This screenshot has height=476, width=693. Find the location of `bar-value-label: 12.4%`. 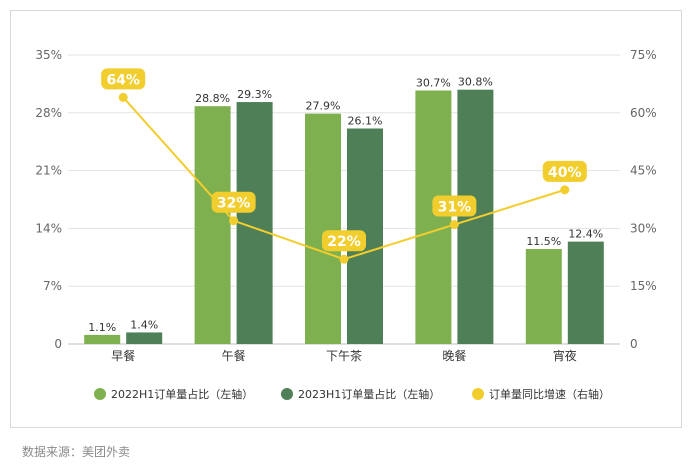

bar-value-label: 12.4% is located at coordinates (585, 234).